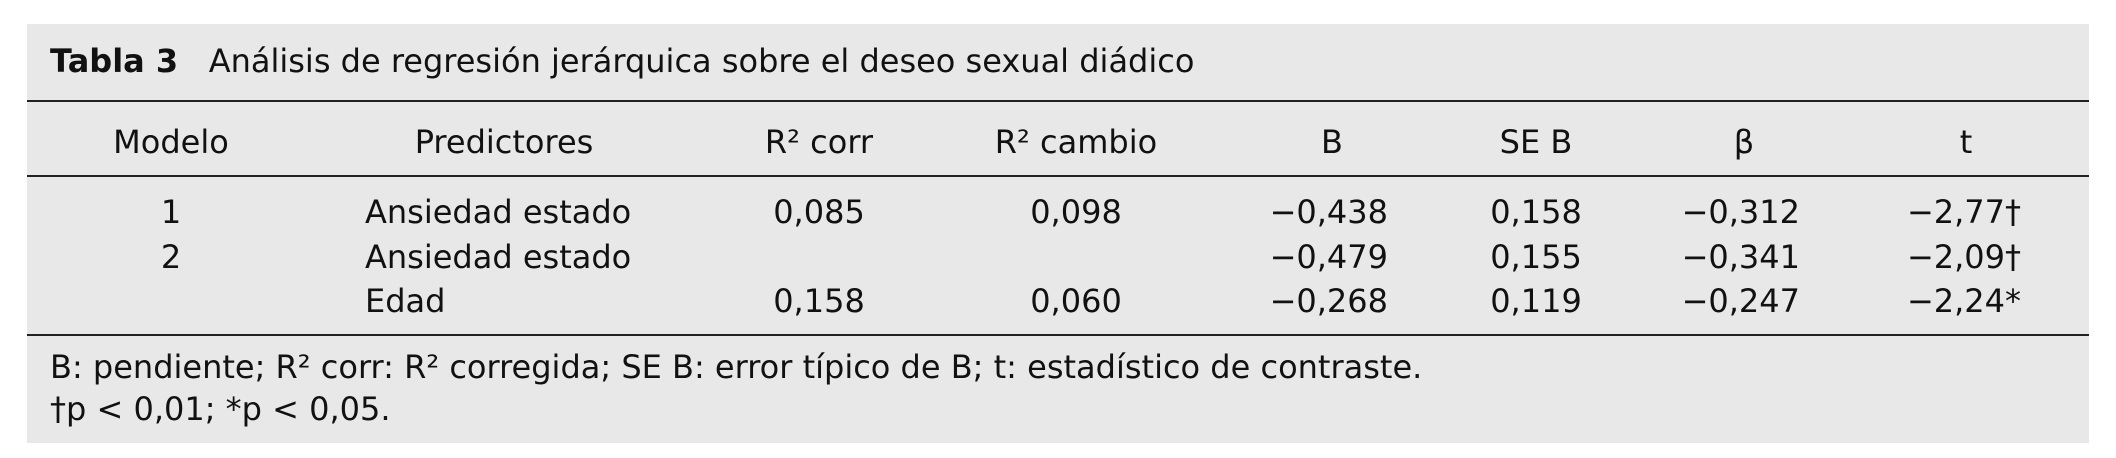  What do you see at coordinates (405, 301) in the screenshot?
I see `table-cell: Edad` at bounding box center [405, 301].